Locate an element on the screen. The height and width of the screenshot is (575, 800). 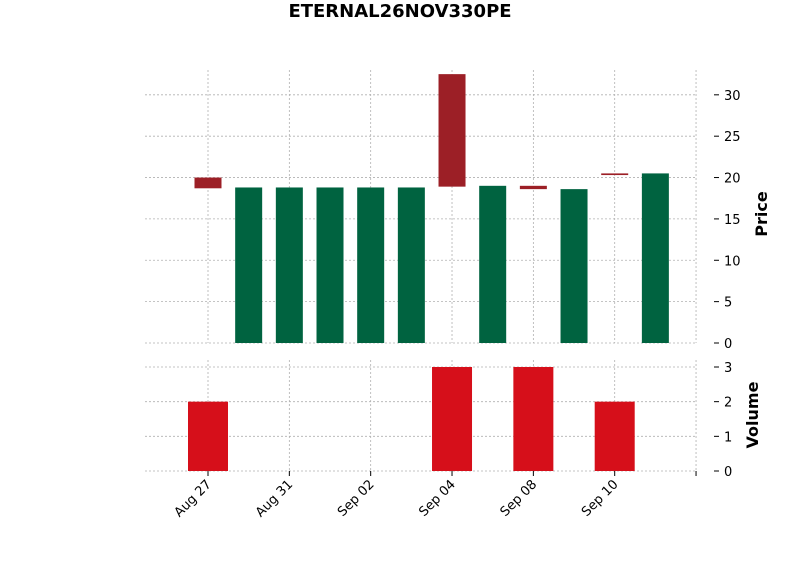
date-tick-label: Aug 27 is located at coordinates (193, 498).